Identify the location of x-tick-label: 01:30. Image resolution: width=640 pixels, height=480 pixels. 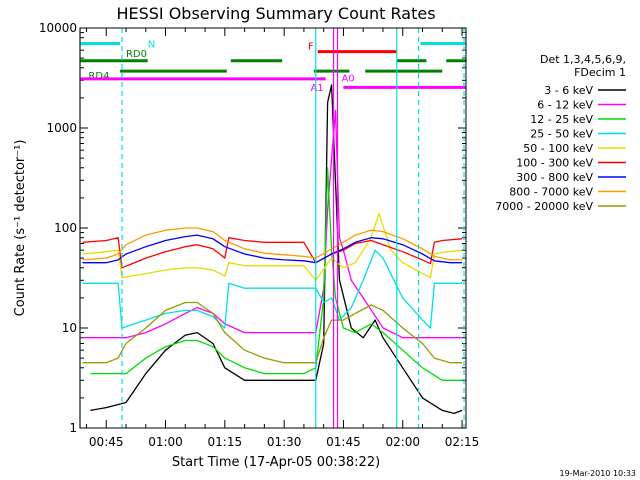
(284, 442).